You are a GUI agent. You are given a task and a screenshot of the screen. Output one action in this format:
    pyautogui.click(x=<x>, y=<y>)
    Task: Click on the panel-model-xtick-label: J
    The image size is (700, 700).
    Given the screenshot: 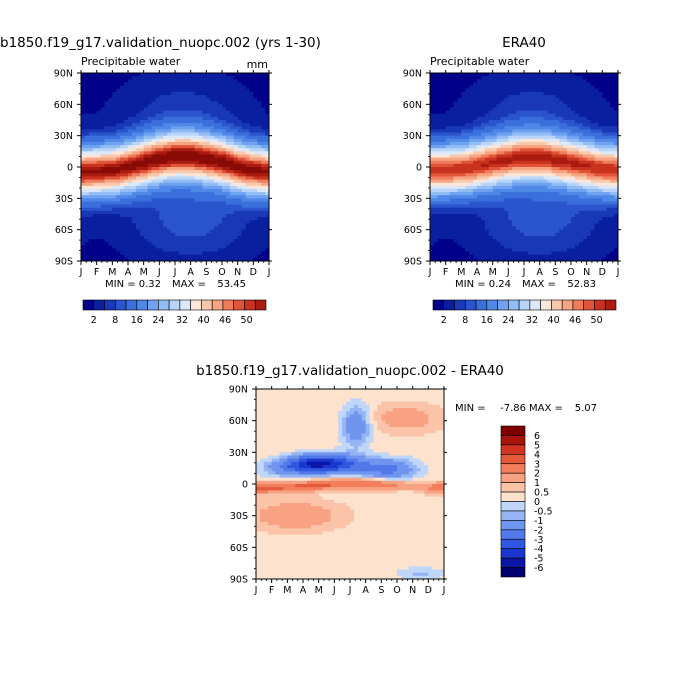 What is the action you would take?
    pyautogui.click(x=81, y=272)
    